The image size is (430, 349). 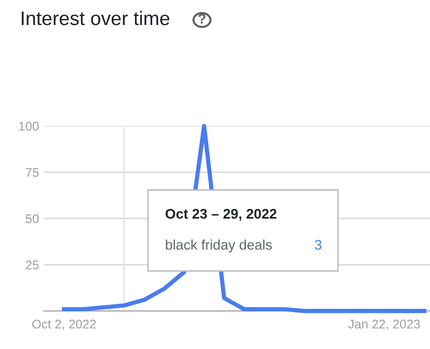 What do you see at coordinates (32, 265) in the screenshot?
I see `y-tick-label: 25` at bounding box center [32, 265].